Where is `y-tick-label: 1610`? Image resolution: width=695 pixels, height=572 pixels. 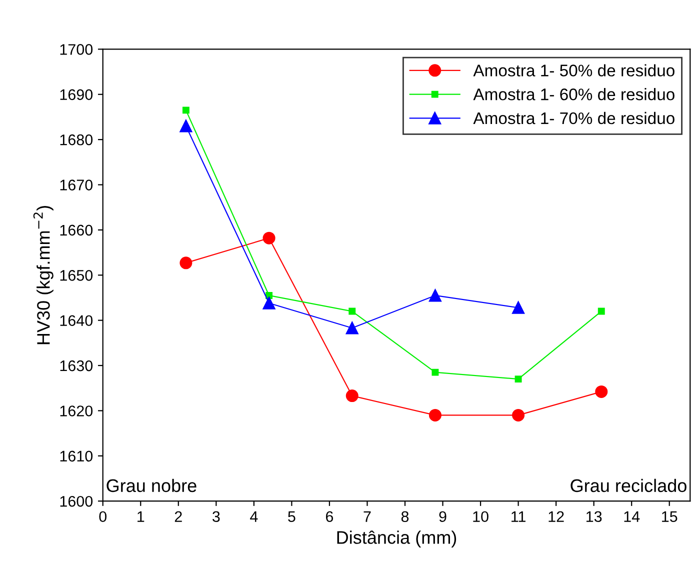
y-tick-label: 1610 is located at coordinates (76, 456).